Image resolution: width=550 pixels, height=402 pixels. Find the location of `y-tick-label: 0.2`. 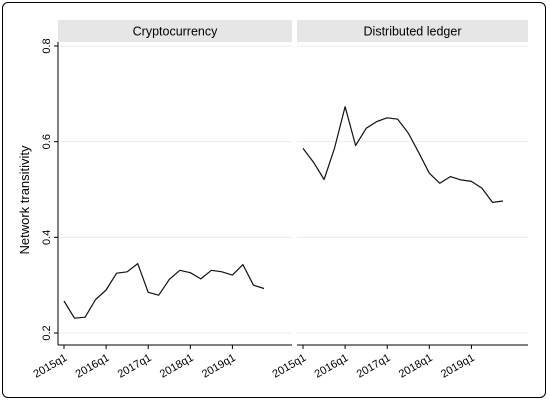

y-tick-label: 0.2 is located at coordinates (47, 332).